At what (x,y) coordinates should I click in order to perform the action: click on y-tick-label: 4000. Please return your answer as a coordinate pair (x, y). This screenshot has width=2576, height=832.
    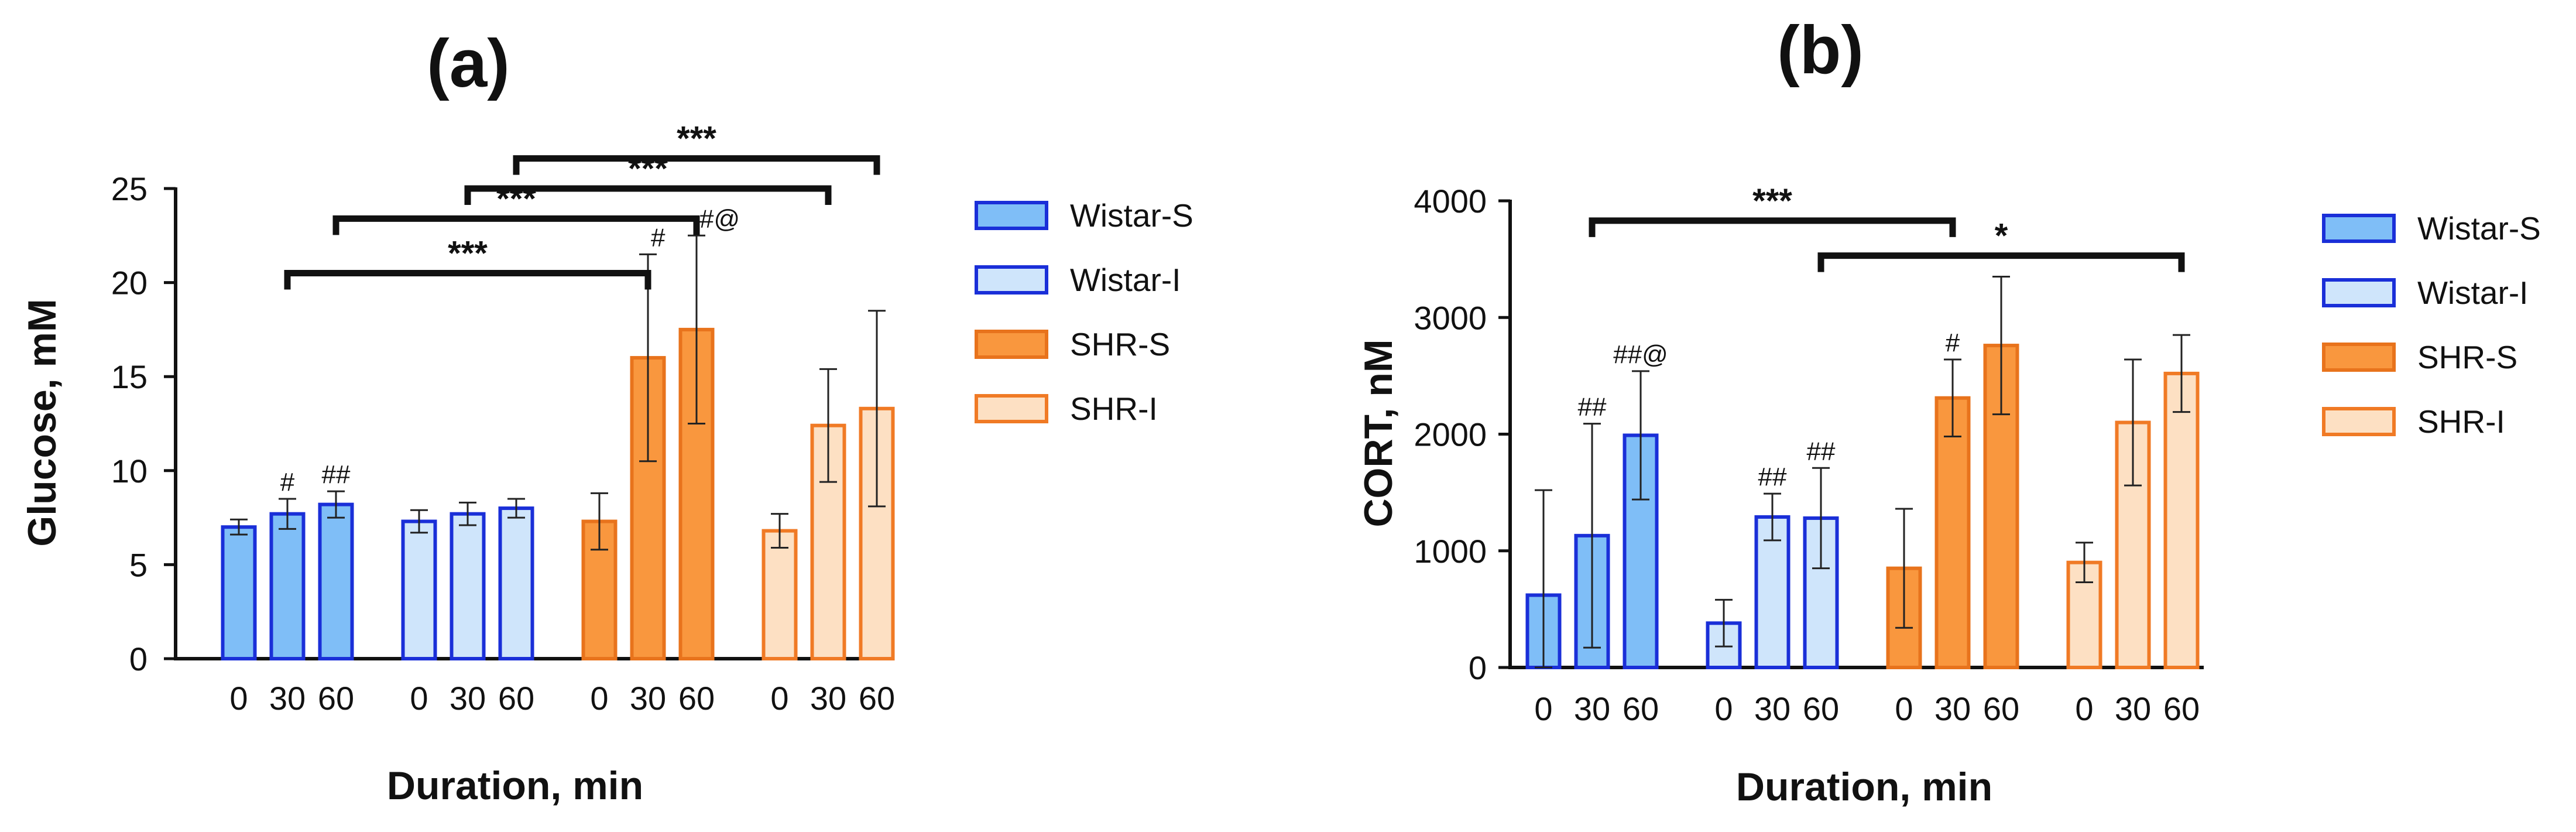
    Looking at the image, I should click on (1450, 201).